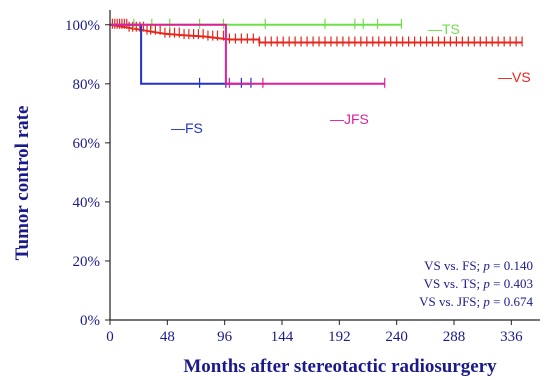 This screenshot has width=560, height=380. Describe the element at coordinates (256, 23) in the screenshot. I see `series-ts` at that location.